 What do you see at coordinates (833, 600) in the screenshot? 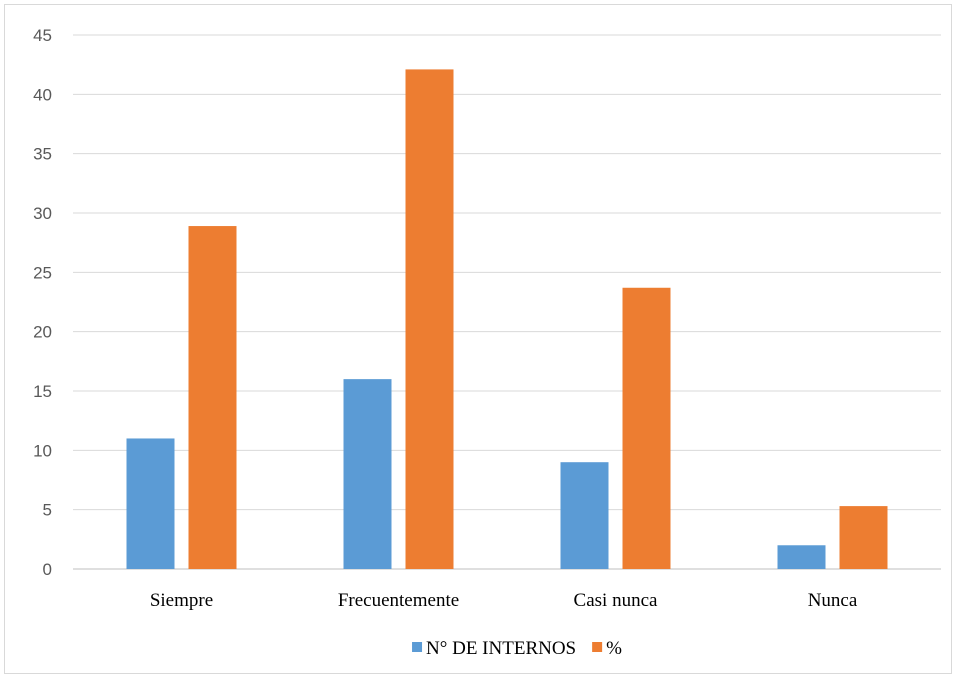
I see `x-category-label: Nunca` at bounding box center [833, 600].